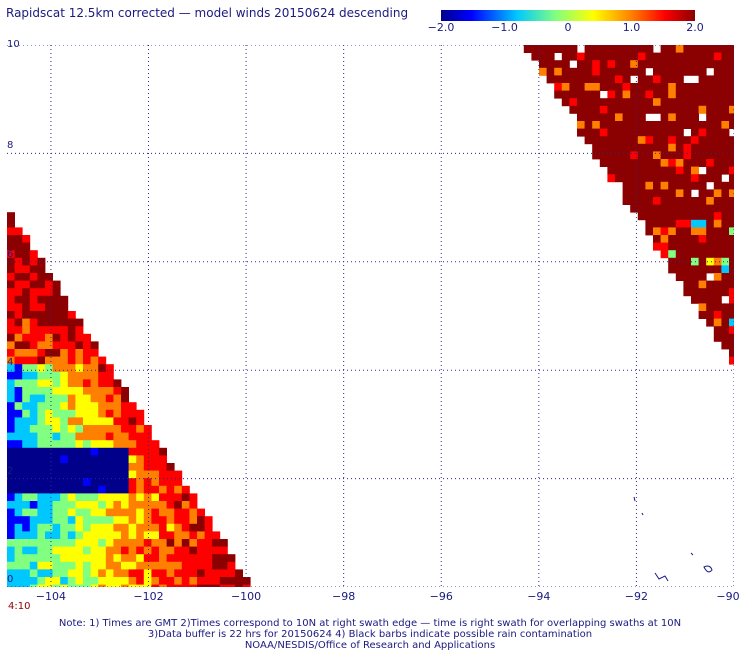  I want to click on colorbar-tick-label: 1.0, so click(631, 27).